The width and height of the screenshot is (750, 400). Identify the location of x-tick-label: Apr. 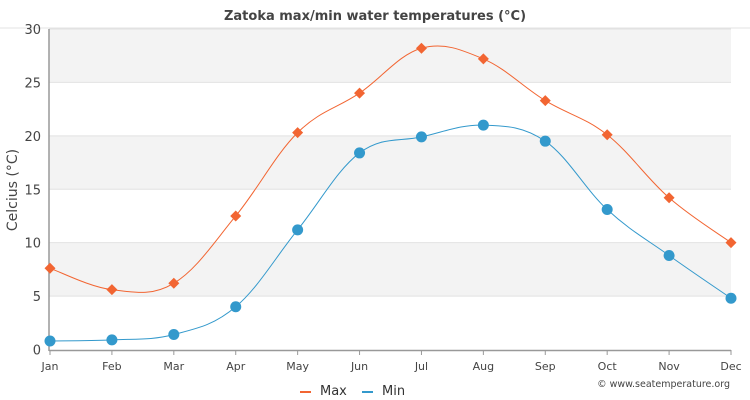
(236, 366).